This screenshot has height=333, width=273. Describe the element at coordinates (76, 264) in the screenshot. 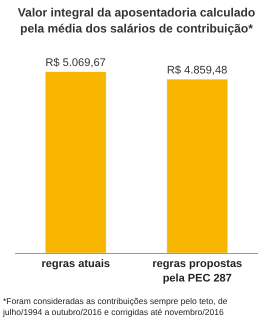

I see `x-tick-label: regras atuais` at that location.